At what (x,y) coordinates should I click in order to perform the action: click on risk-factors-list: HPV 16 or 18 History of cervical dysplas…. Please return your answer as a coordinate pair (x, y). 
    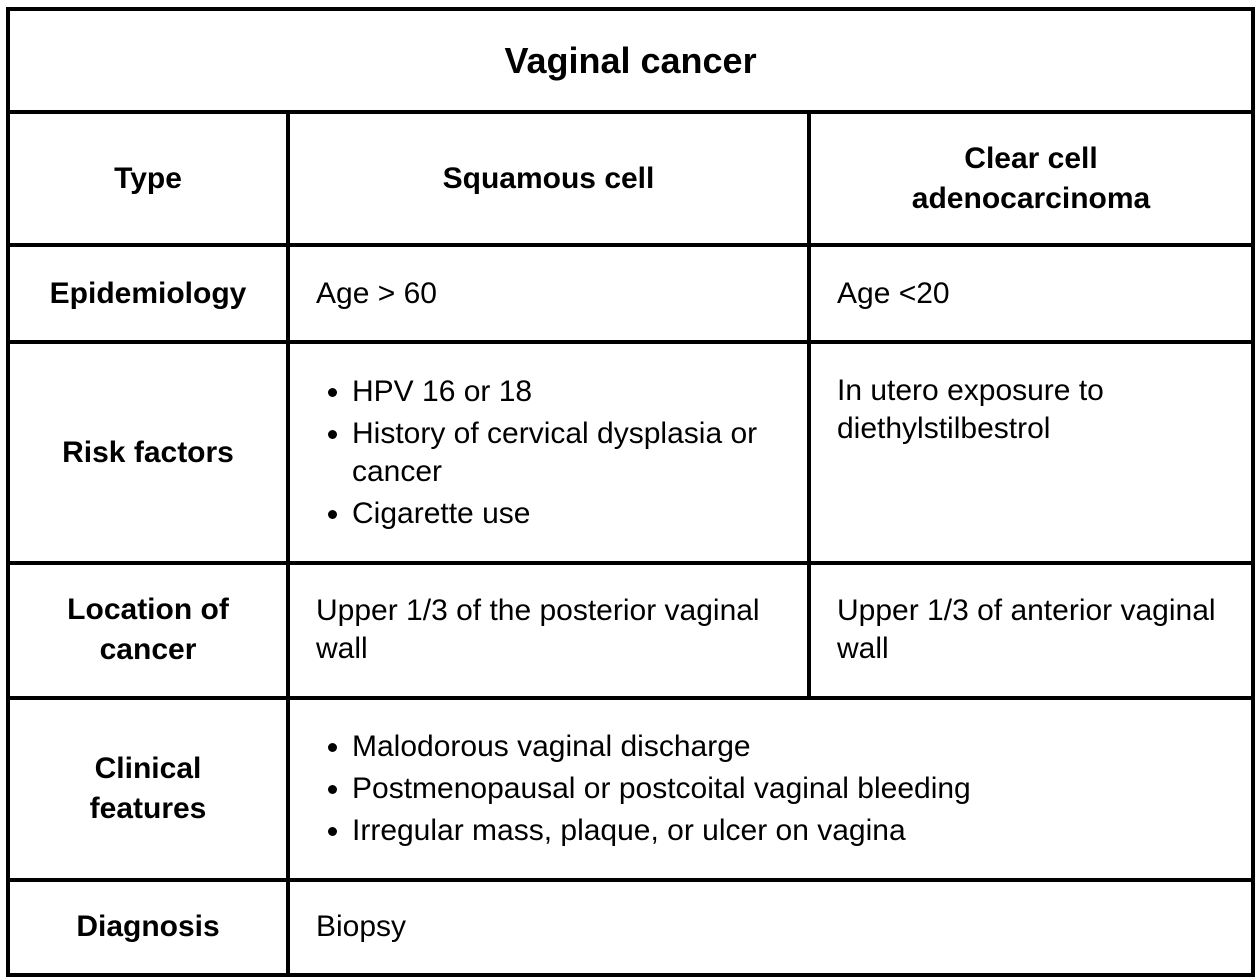
    Looking at the image, I should click on (555, 453).